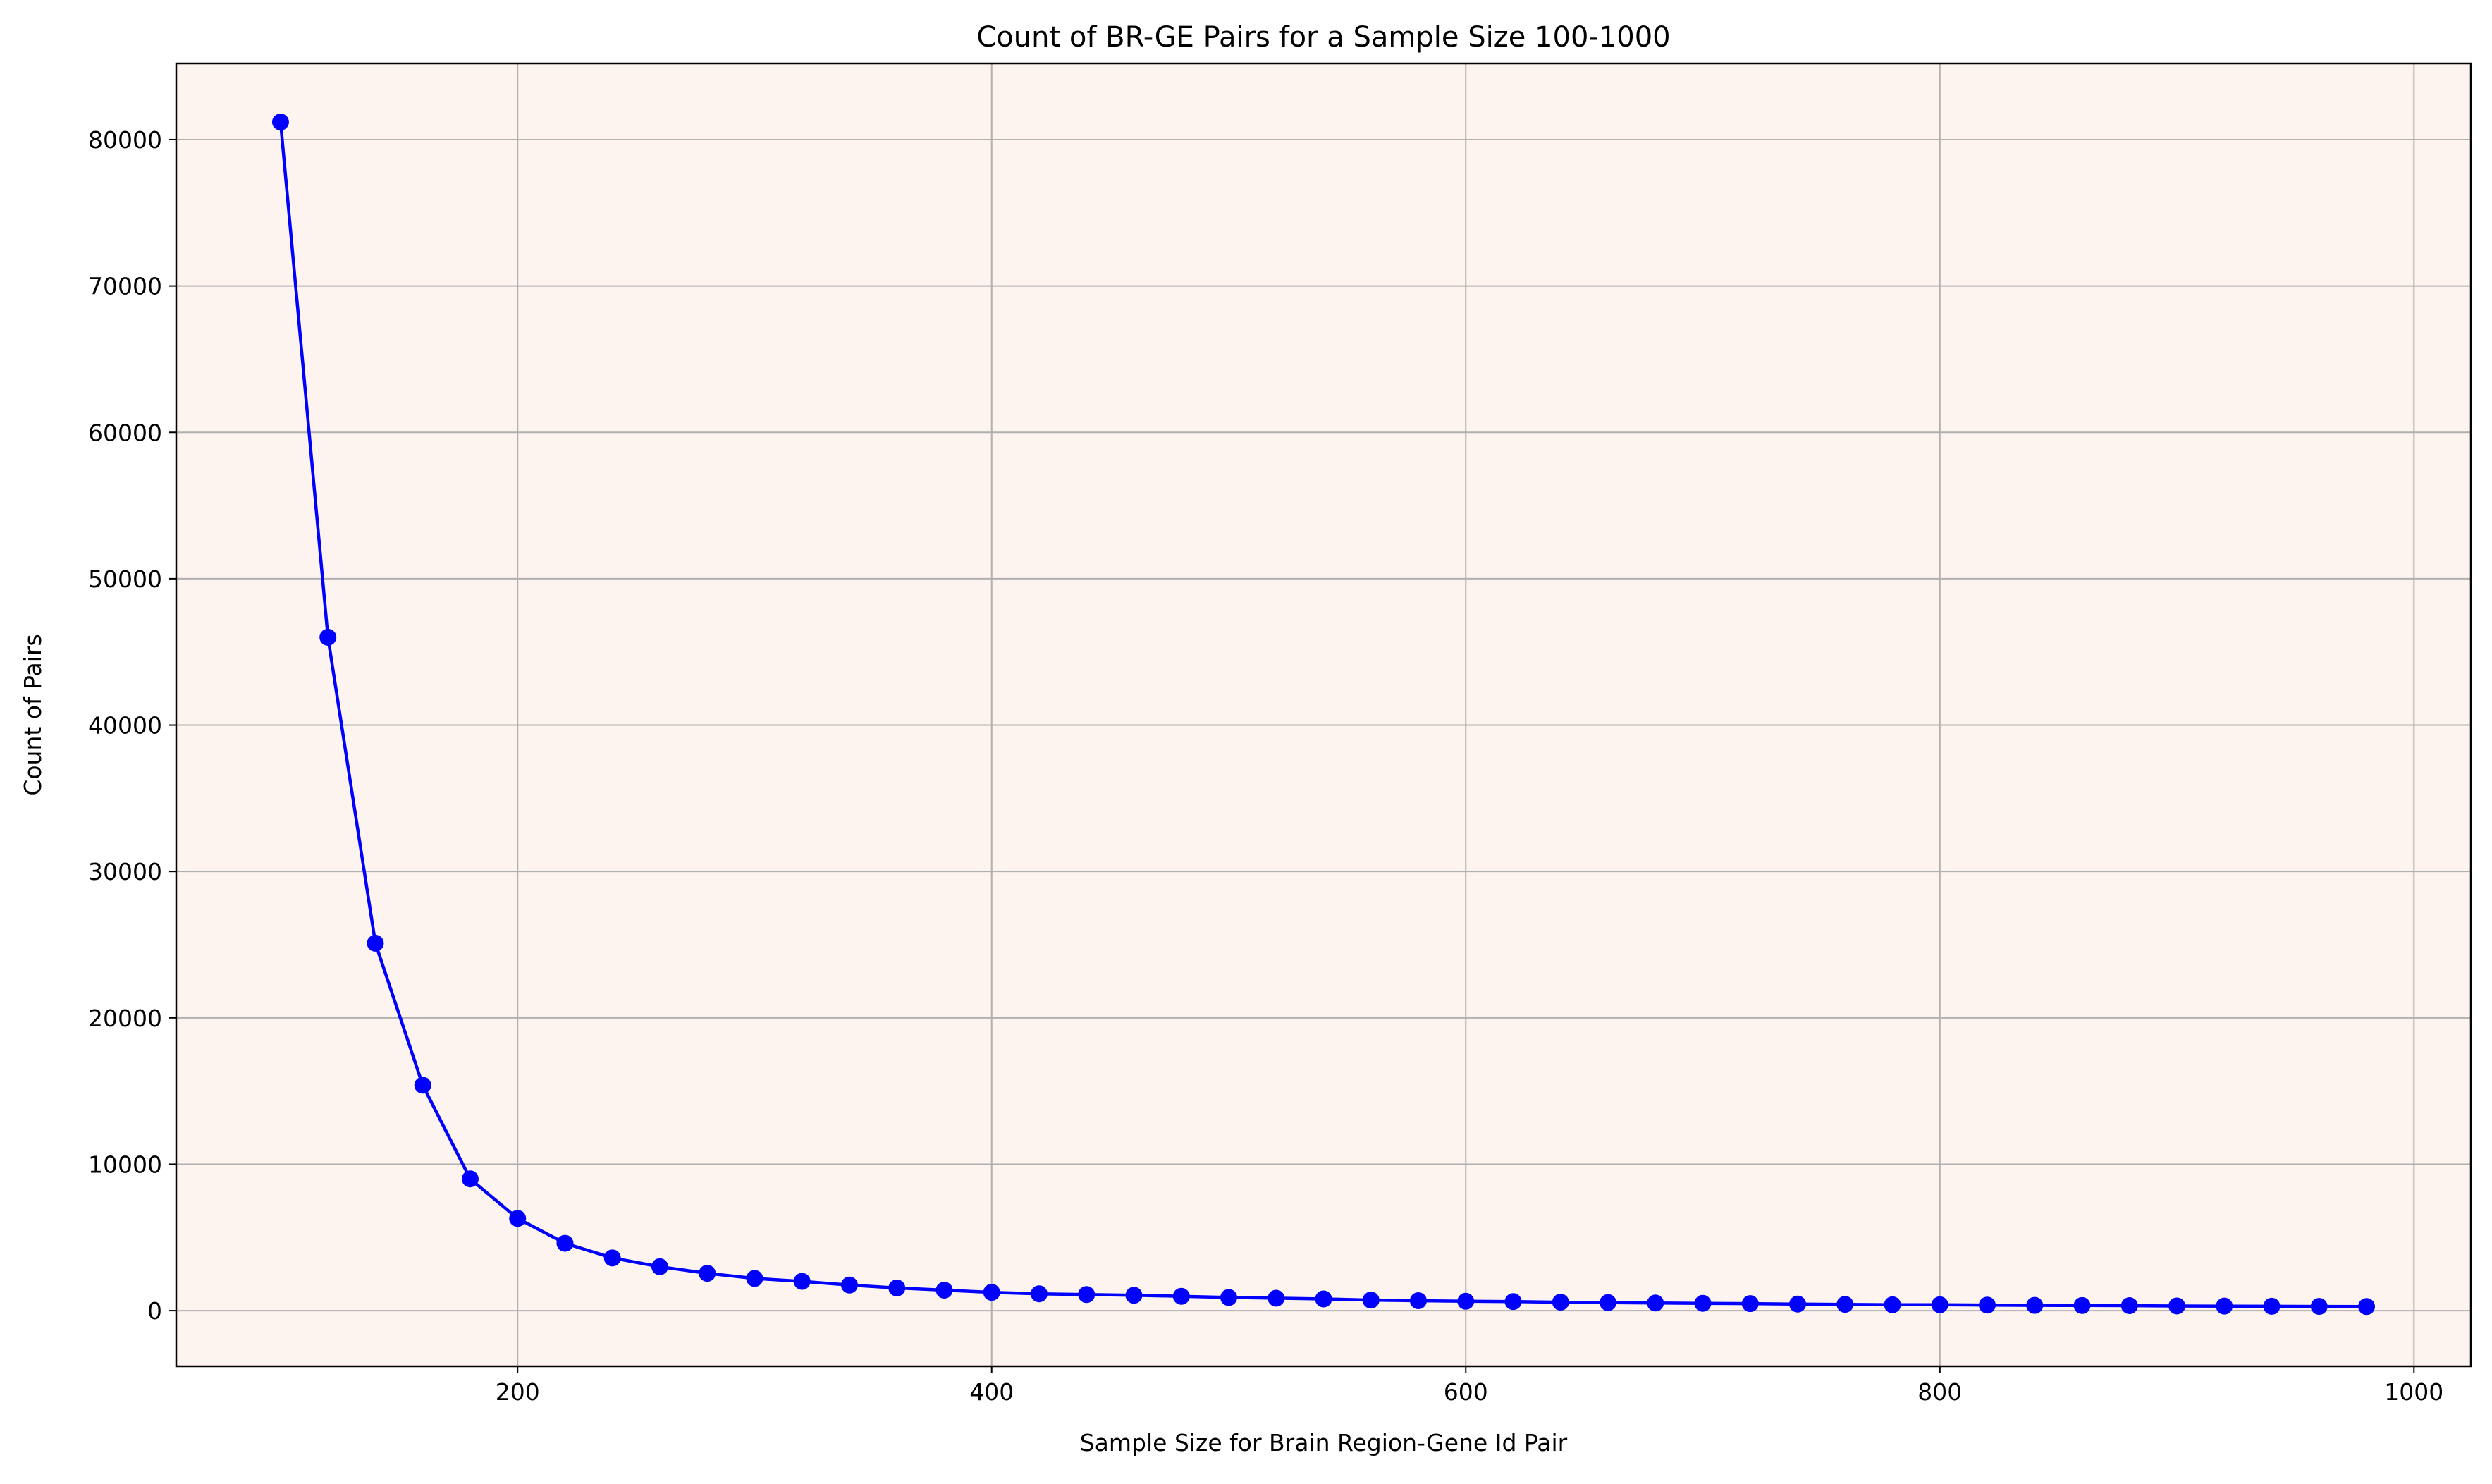  Describe the element at coordinates (1466, 1392) in the screenshot. I see `x-tick-label: 600` at that location.